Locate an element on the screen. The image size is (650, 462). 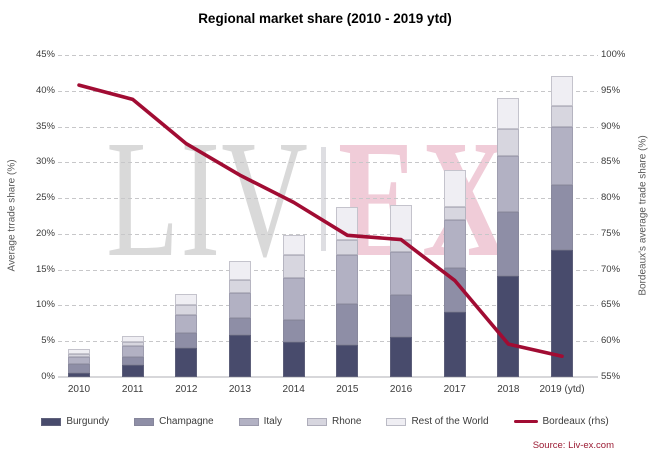
legend-item-italy: Italy is located at coordinates (260, 421).